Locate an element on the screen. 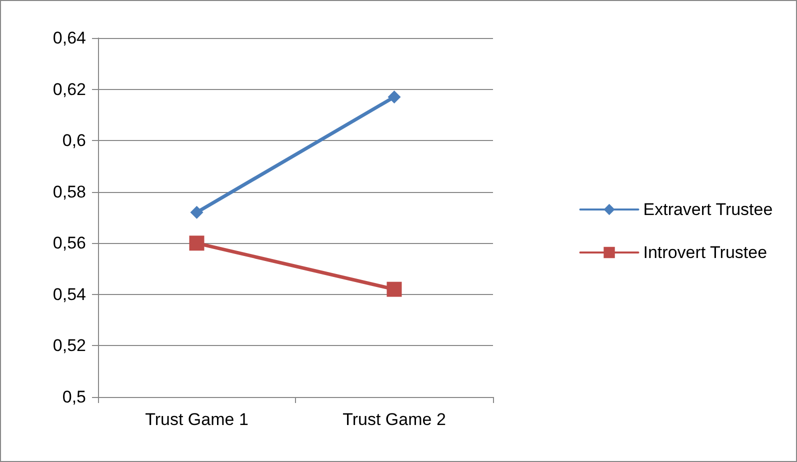 Image resolution: width=797 pixels, height=462 pixels. y-tick-label: 0,5 is located at coordinates (74, 397).